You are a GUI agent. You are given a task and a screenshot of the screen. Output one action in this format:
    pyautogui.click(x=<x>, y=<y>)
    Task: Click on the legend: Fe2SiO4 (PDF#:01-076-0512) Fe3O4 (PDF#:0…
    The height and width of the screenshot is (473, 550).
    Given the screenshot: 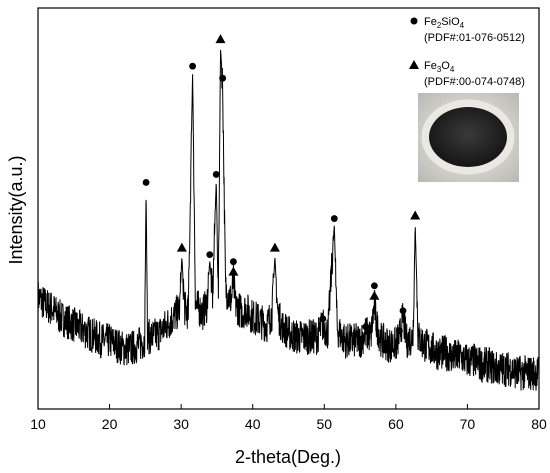 What is the action you would take?
    pyautogui.click(x=467, y=52)
    